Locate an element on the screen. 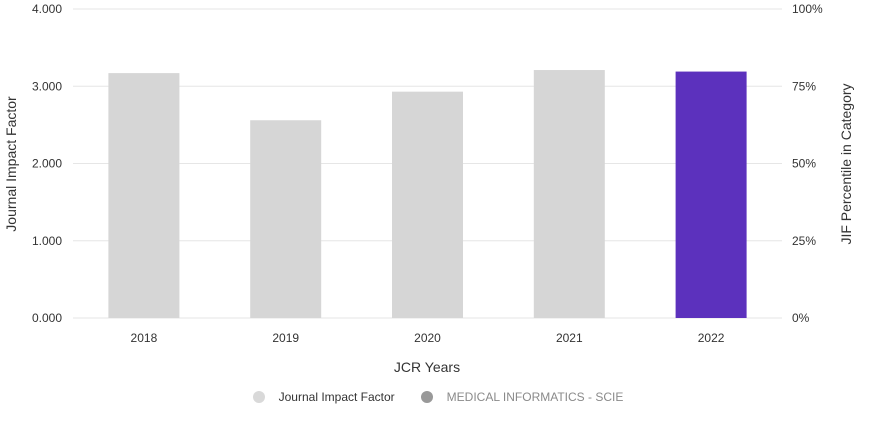 This screenshot has width=876, height=431. y-tick-label: 4.000 is located at coordinates (47, 9).